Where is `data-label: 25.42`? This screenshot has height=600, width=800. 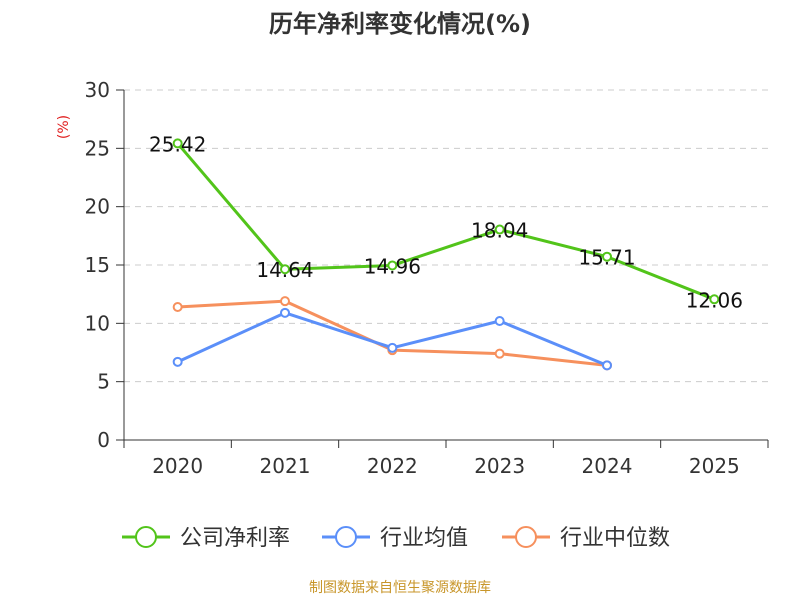 data-label: 25.42 is located at coordinates (177, 144).